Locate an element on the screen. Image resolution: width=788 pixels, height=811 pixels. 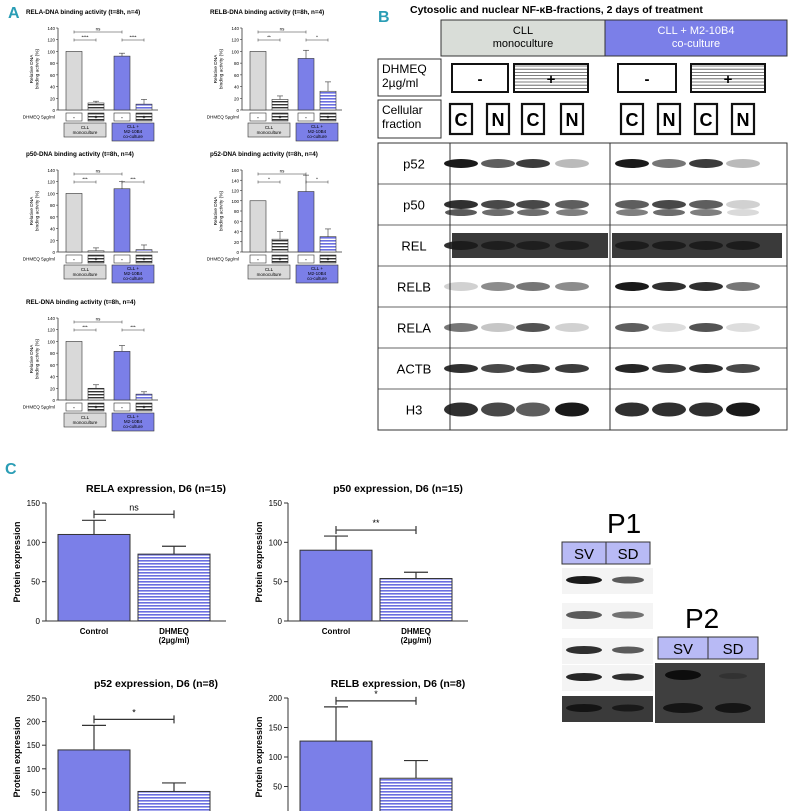
sd-box-p1 is located at coordinates (628, 553).